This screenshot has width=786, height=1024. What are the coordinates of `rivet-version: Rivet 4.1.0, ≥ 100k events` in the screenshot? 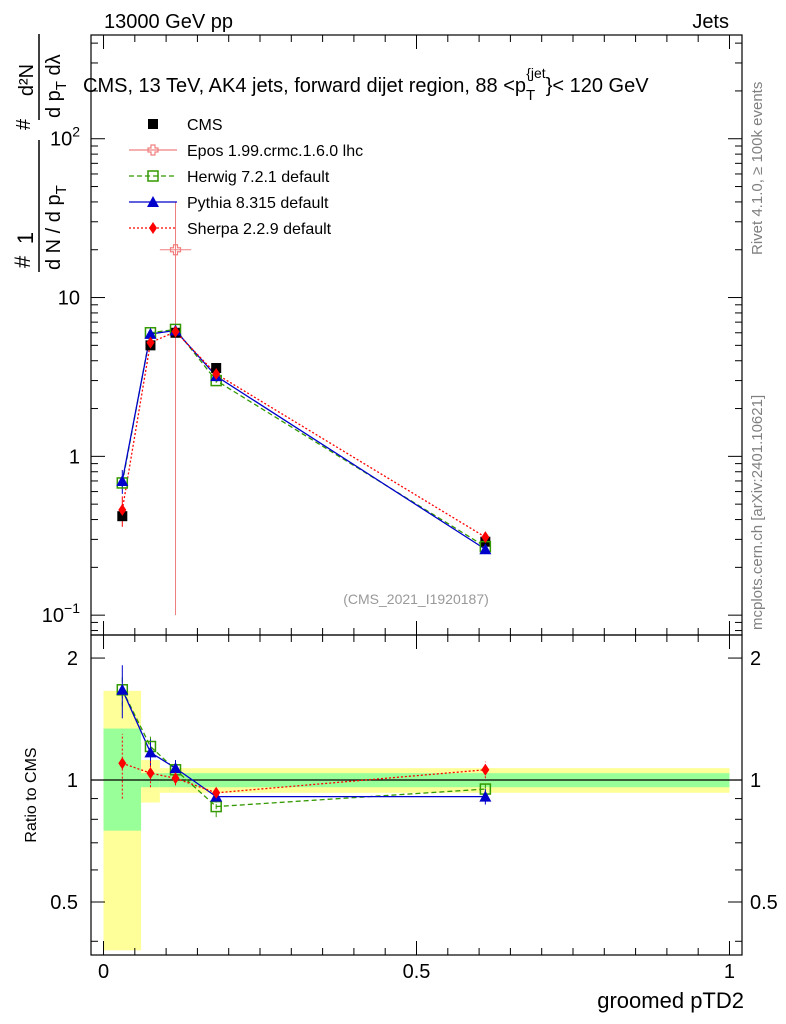 It's located at (757, 168).